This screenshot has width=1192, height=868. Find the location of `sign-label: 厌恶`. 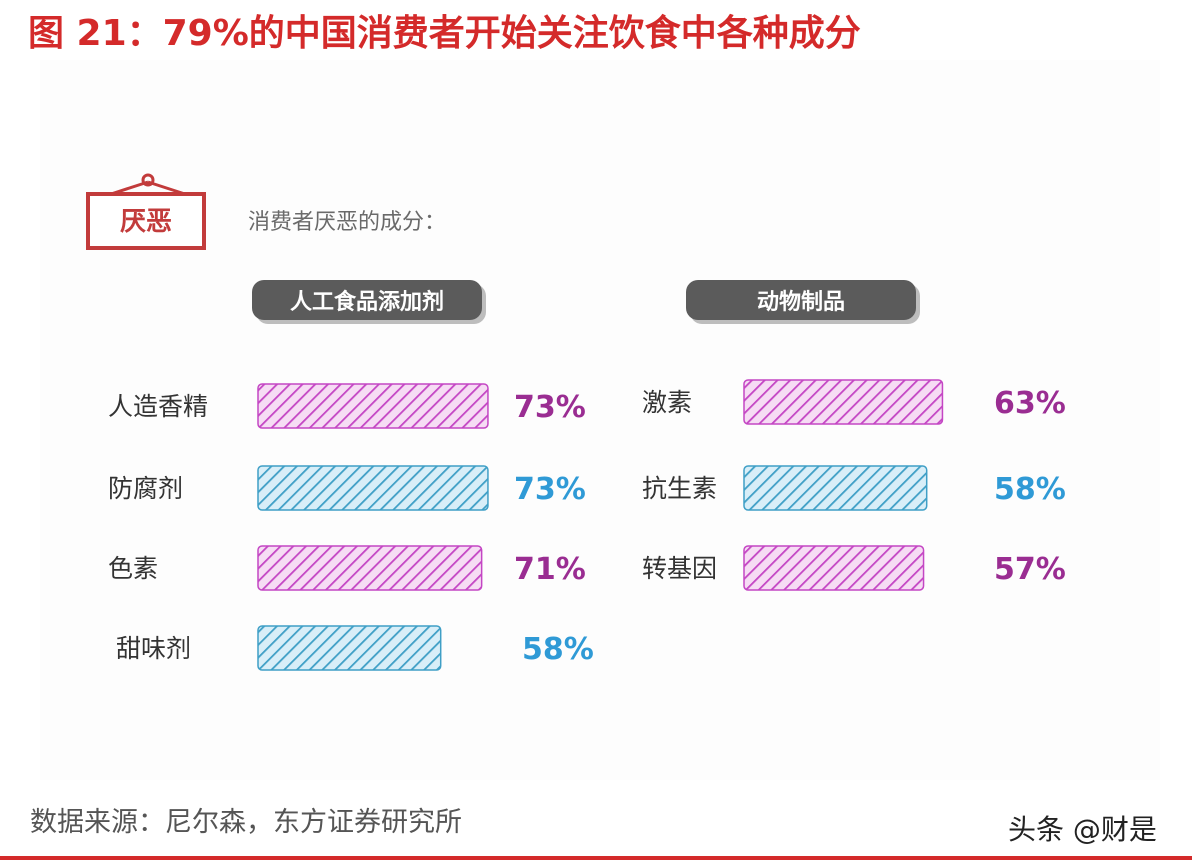

sign-label: 厌恶 is located at coordinates (146, 222).